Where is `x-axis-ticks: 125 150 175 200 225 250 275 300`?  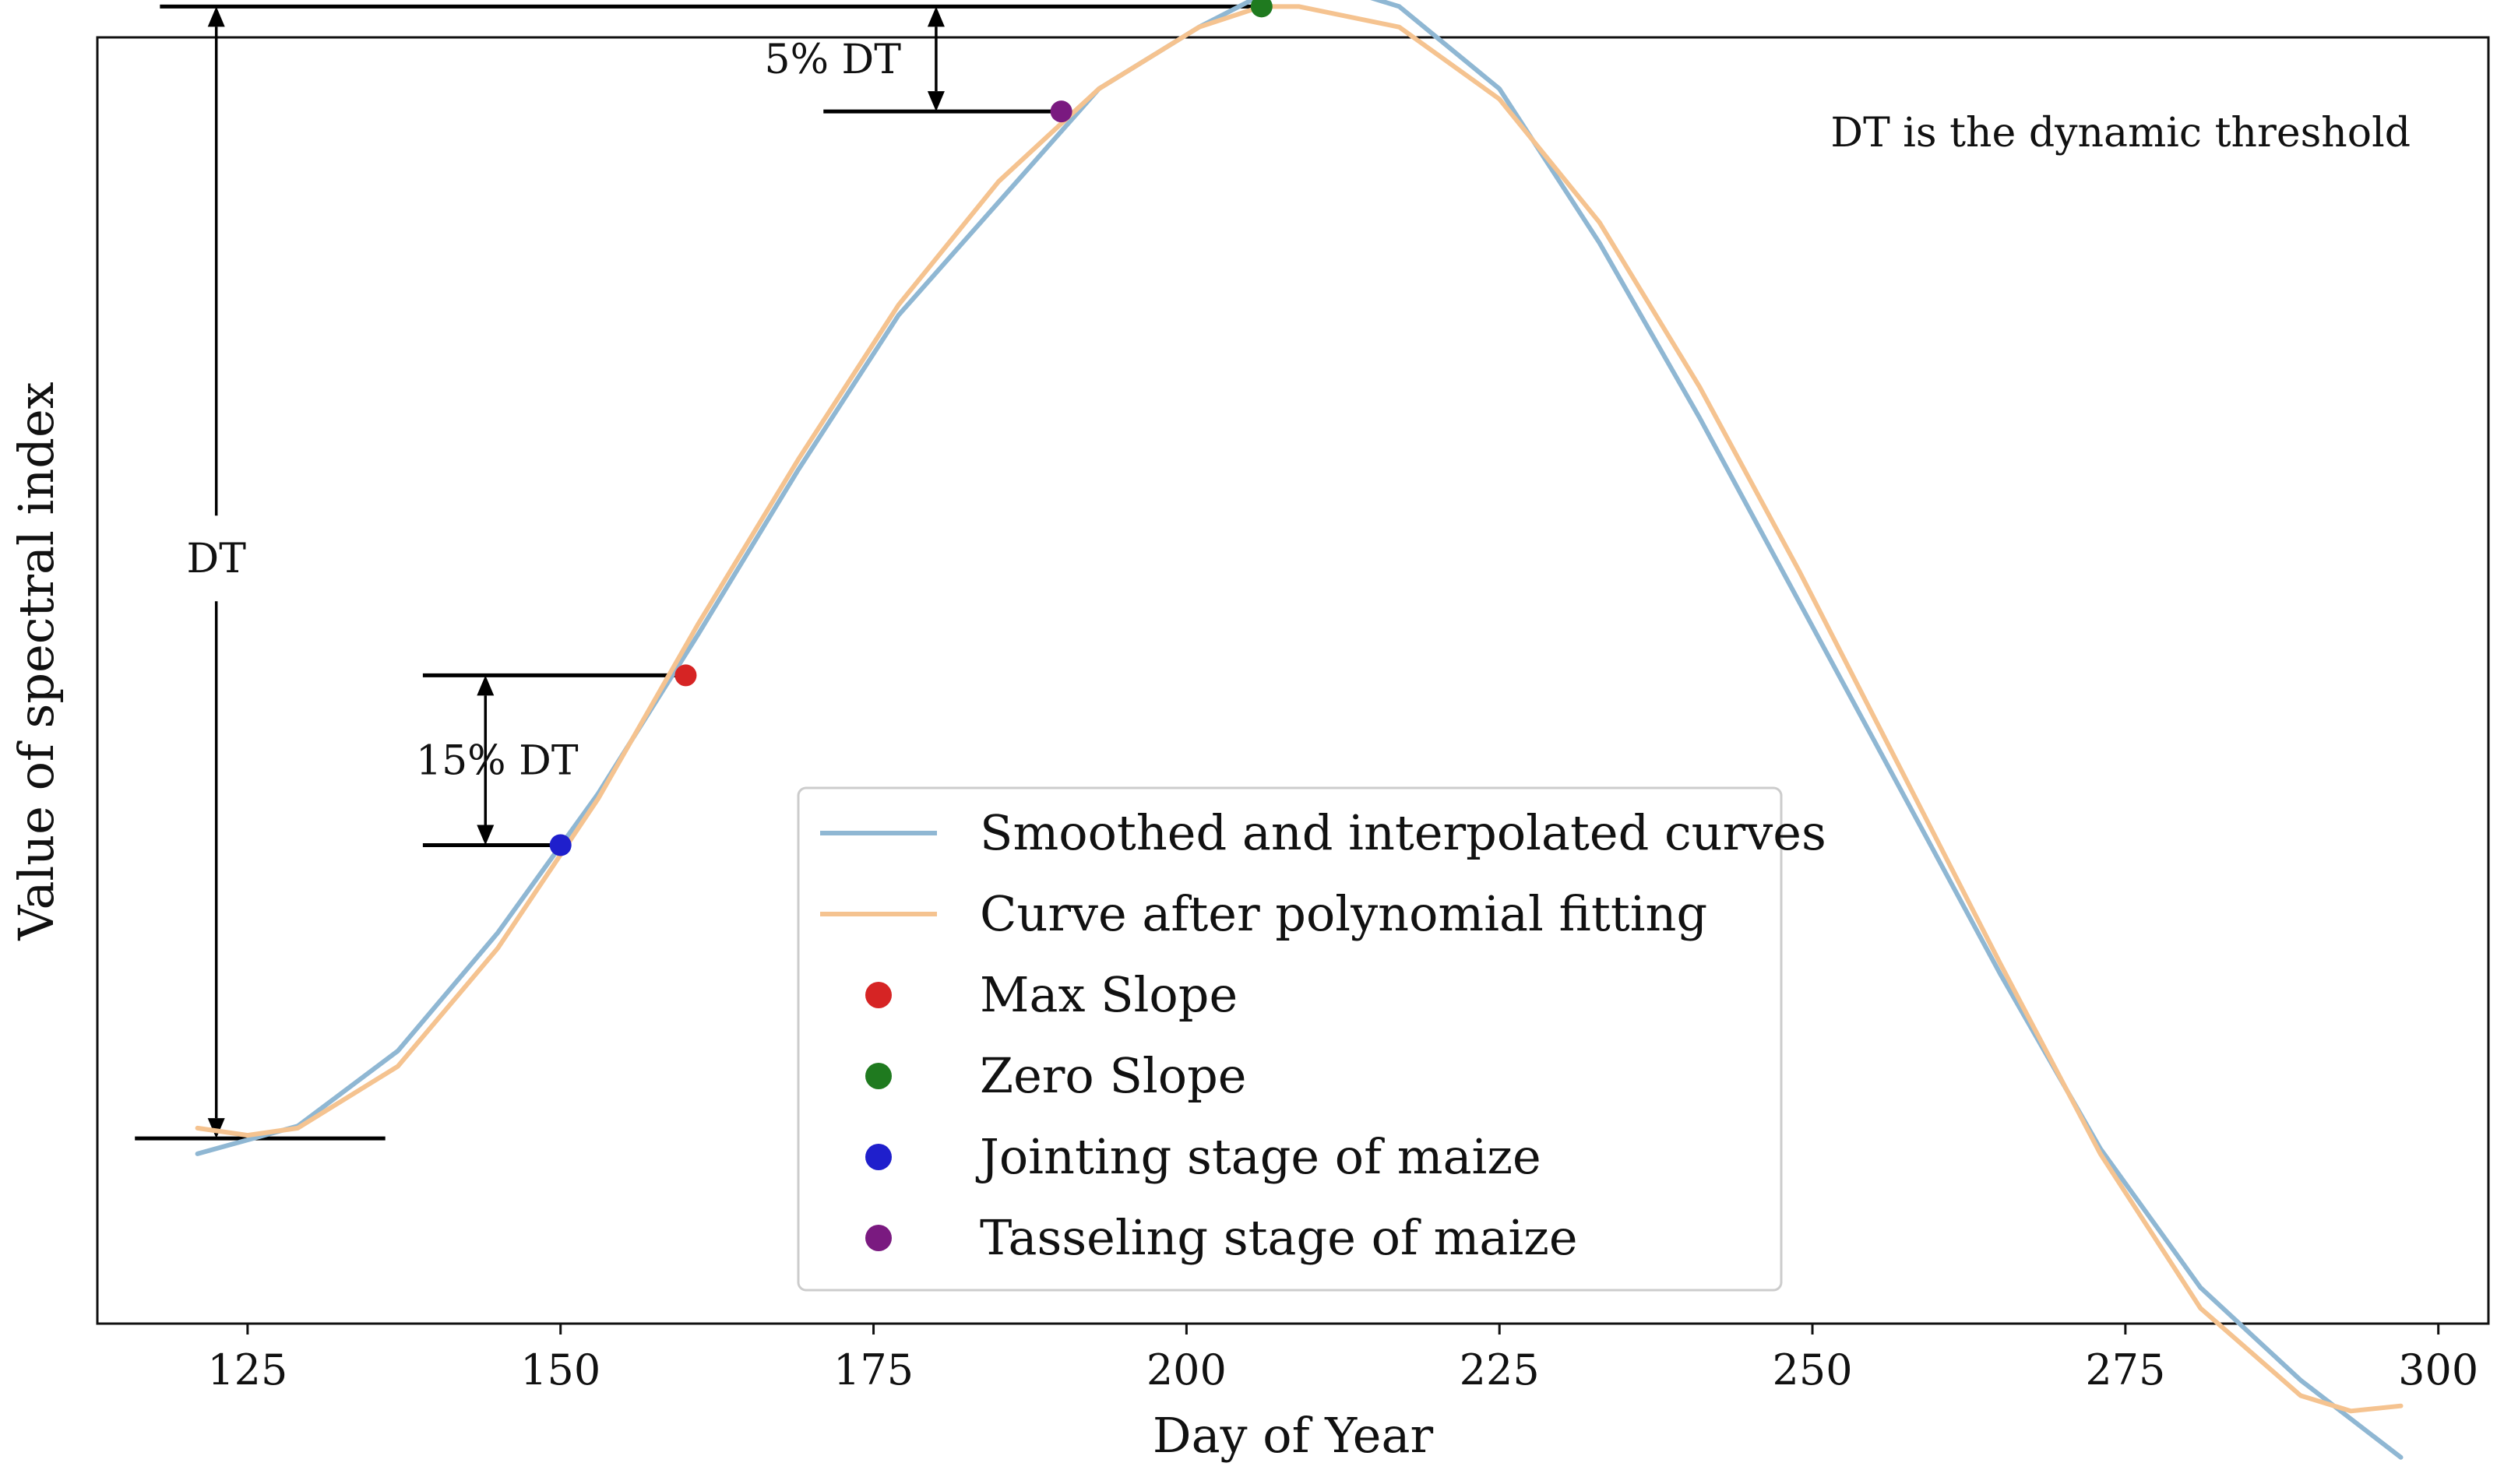 x-axis-ticks: 125 150 175 200 225 250 275 300 is located at coordinates (1342, 1359).